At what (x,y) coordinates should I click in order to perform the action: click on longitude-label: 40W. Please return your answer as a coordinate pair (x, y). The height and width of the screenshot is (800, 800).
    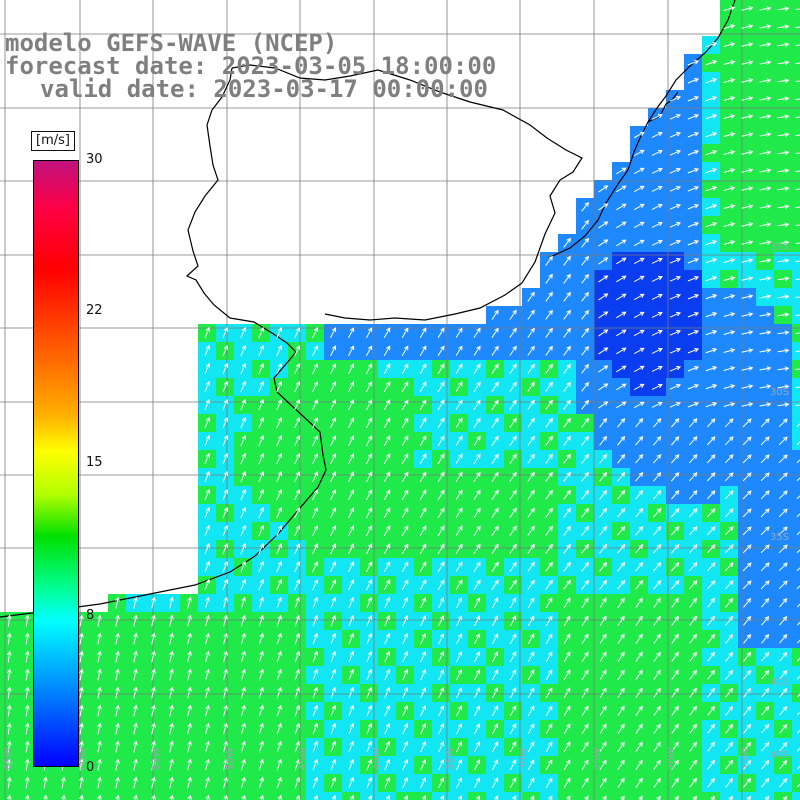
    Looking at the image, I should click on (377, 758).